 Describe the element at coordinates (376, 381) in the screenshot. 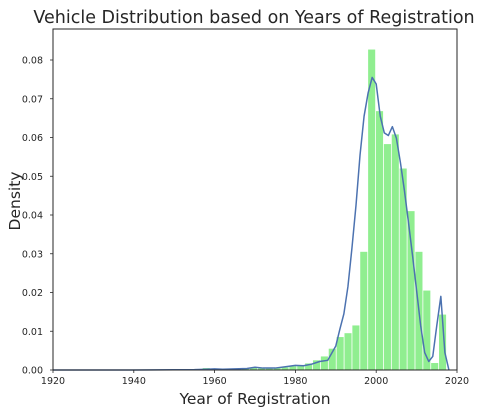

I see `x-tick-label: 2000` at that location.